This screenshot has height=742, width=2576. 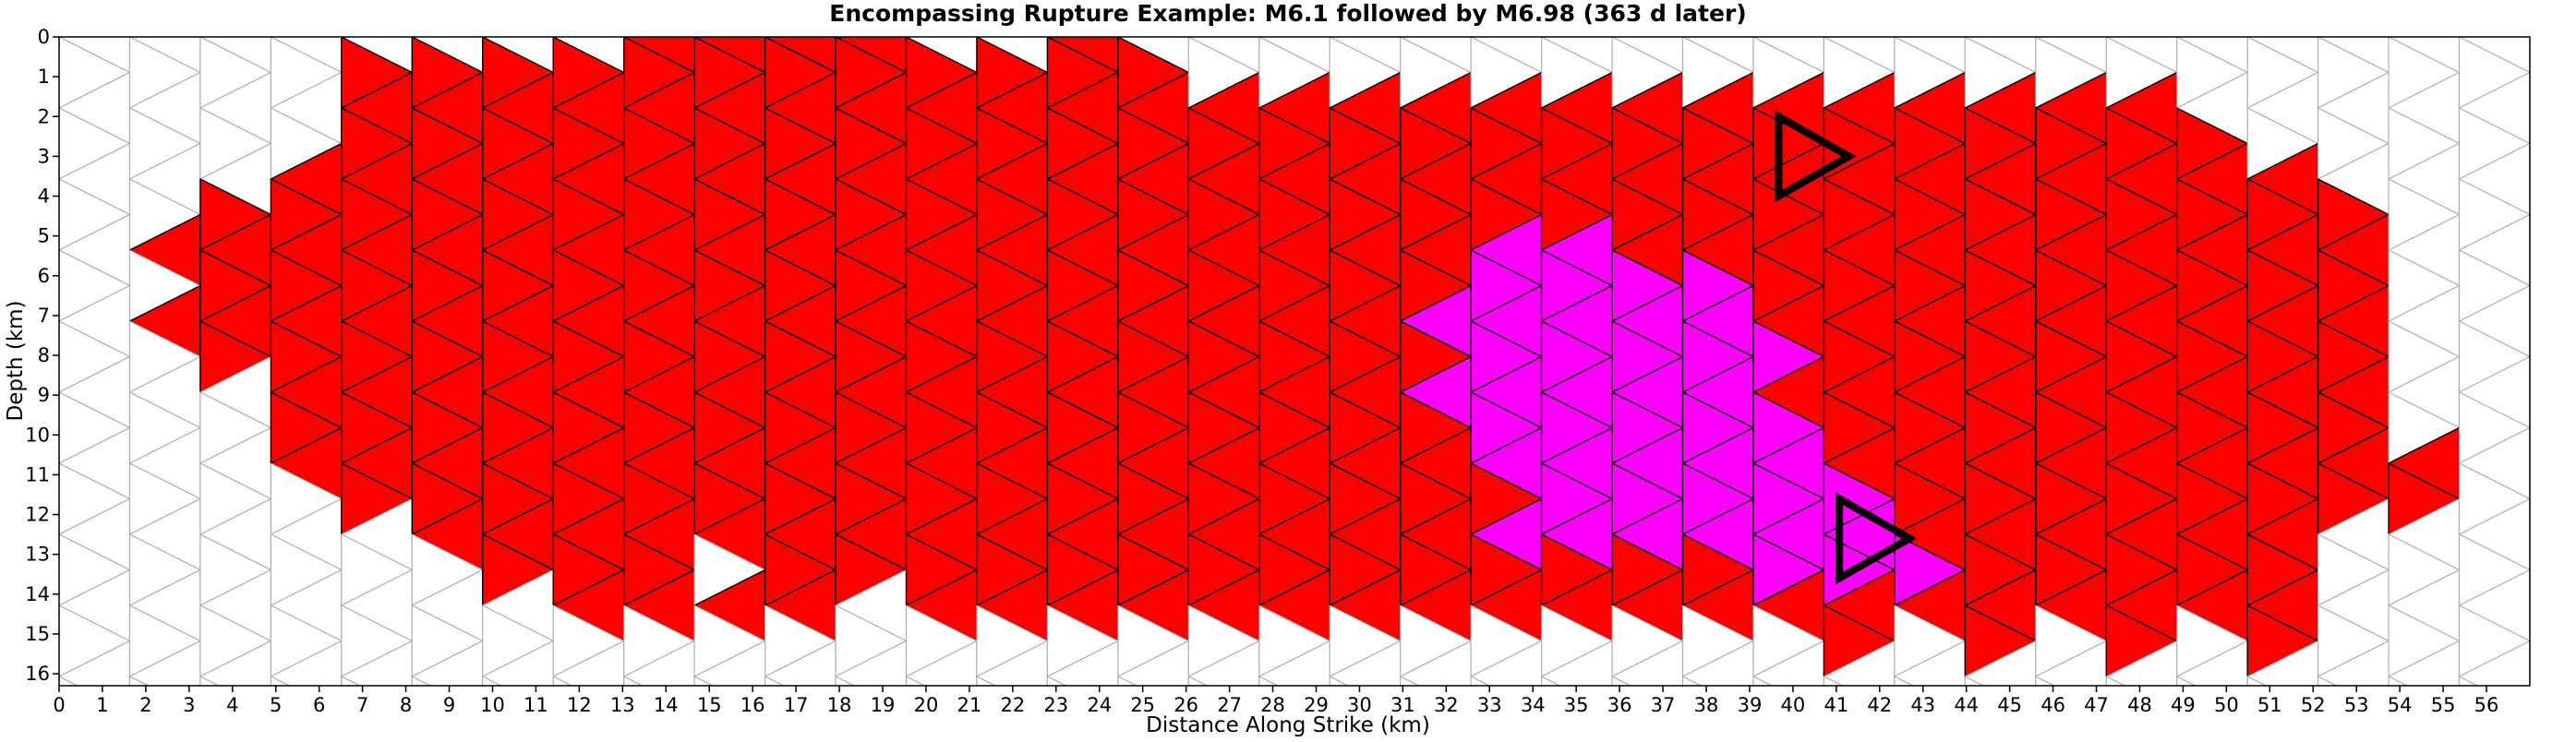 I want to click on x-tick-label: 42, so click(x=1879, y=705).